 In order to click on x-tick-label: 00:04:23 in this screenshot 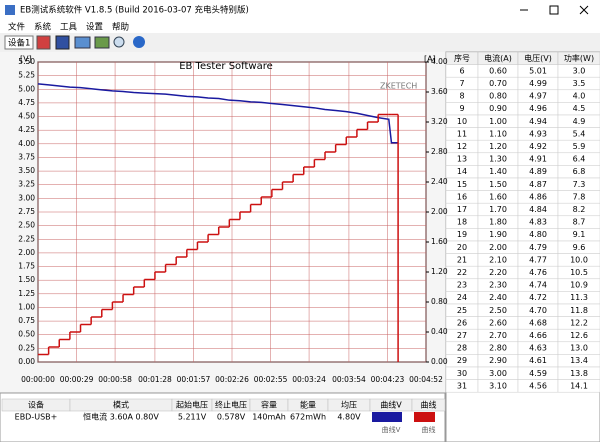, I will do `click(388, 379)`.